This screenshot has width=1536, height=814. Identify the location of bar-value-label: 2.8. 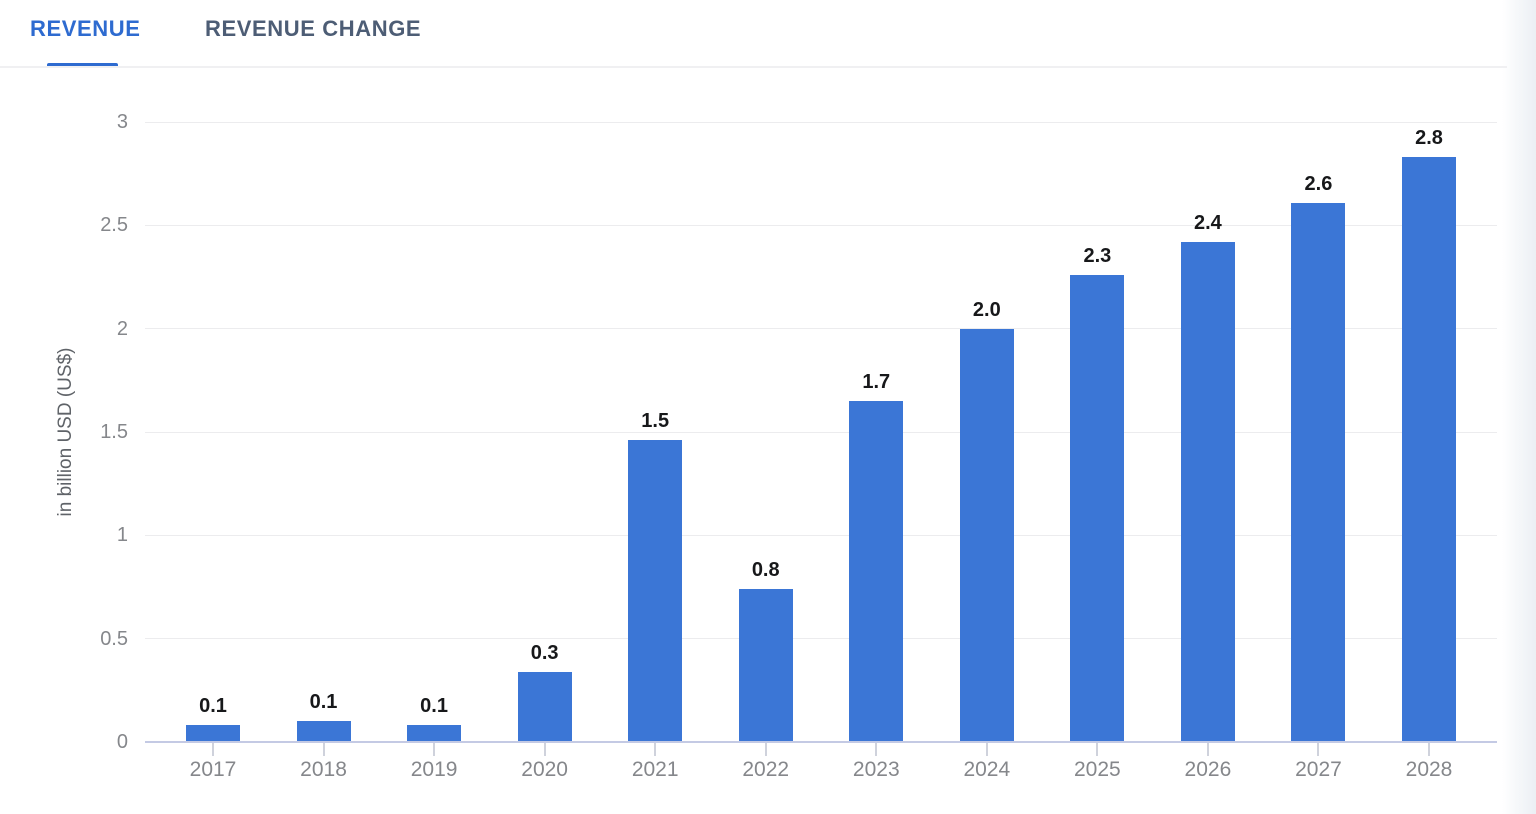
(1429, 138).